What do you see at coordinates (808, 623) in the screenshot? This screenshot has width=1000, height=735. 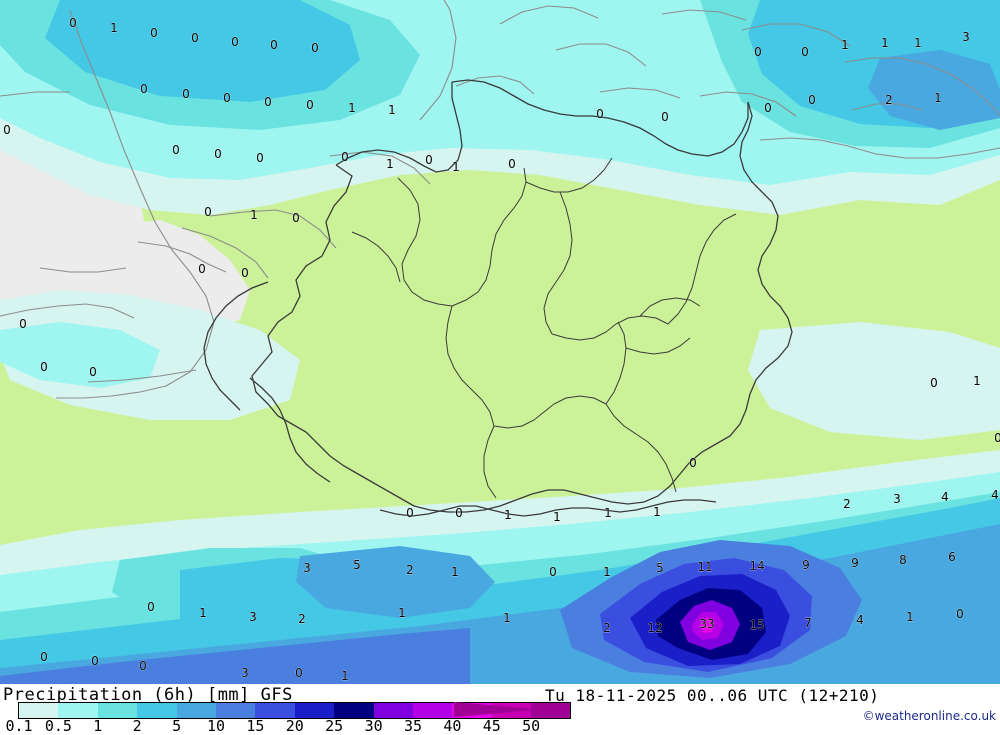 I see `precip-value-label: 7` at bounding box center [808, 623].